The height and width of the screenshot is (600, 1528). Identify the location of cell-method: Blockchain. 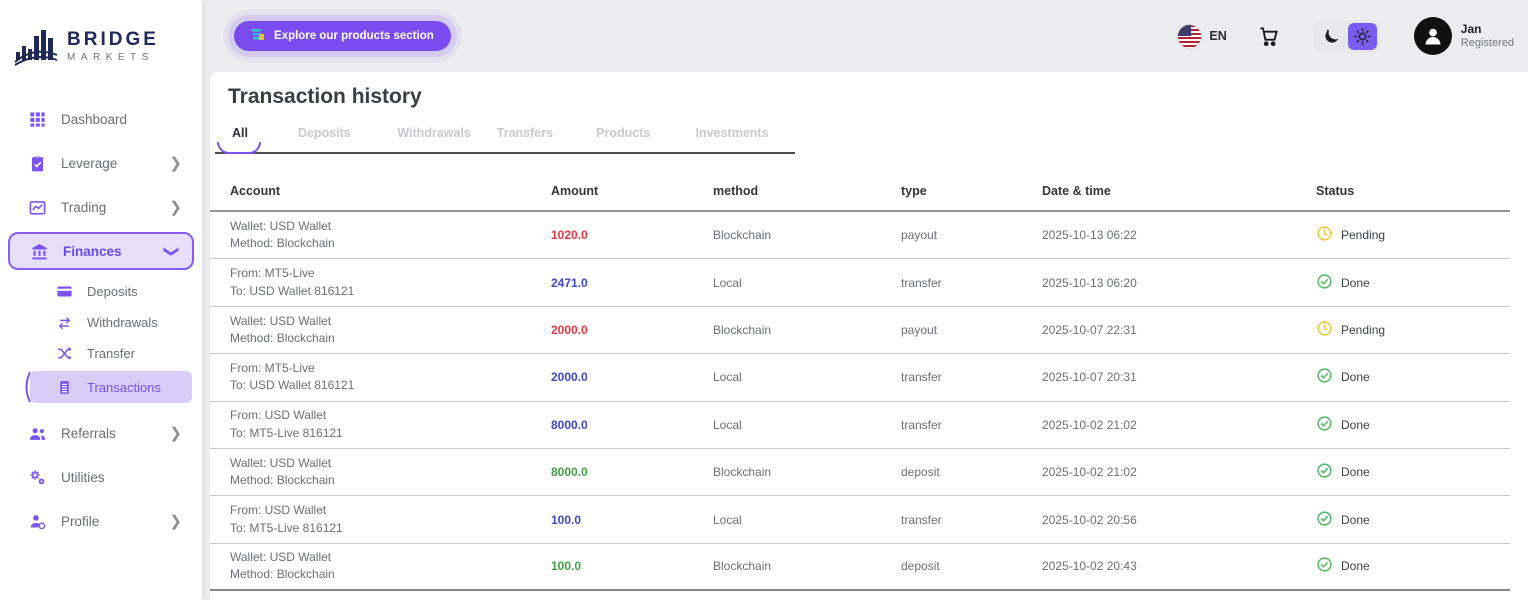
(742, 235).